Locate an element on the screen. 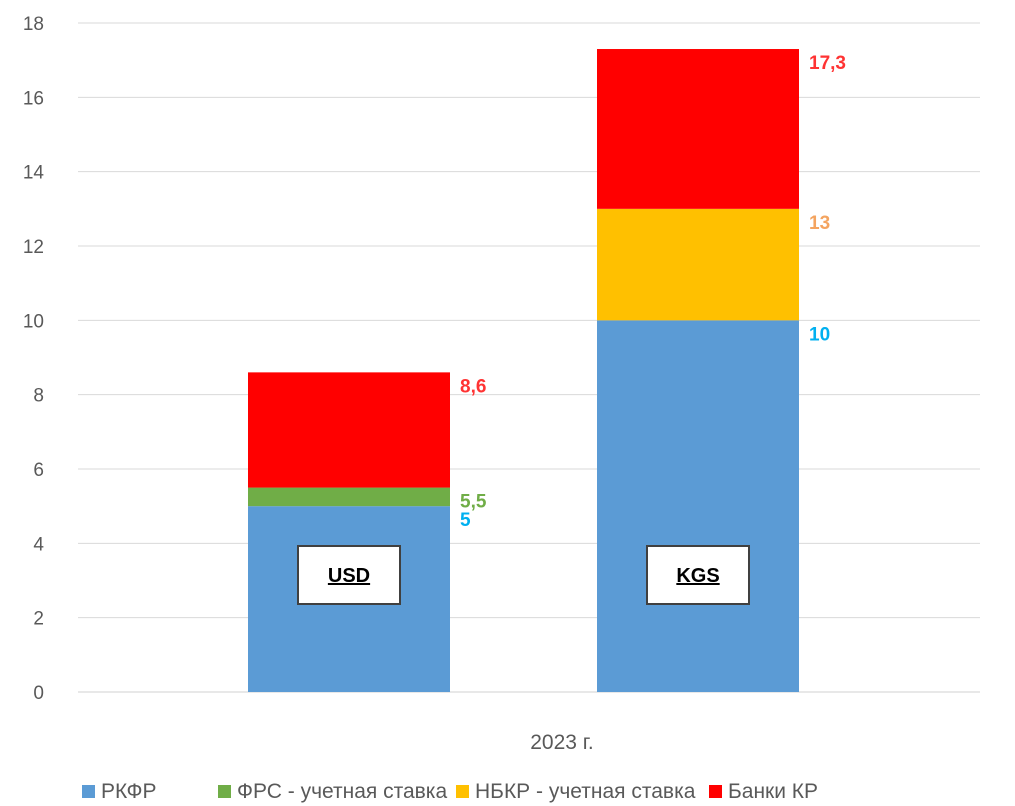 Image resolution: width=1015 pixels, height=806 pixels. data-label: 5,5 is located at coordinates (473, 502).